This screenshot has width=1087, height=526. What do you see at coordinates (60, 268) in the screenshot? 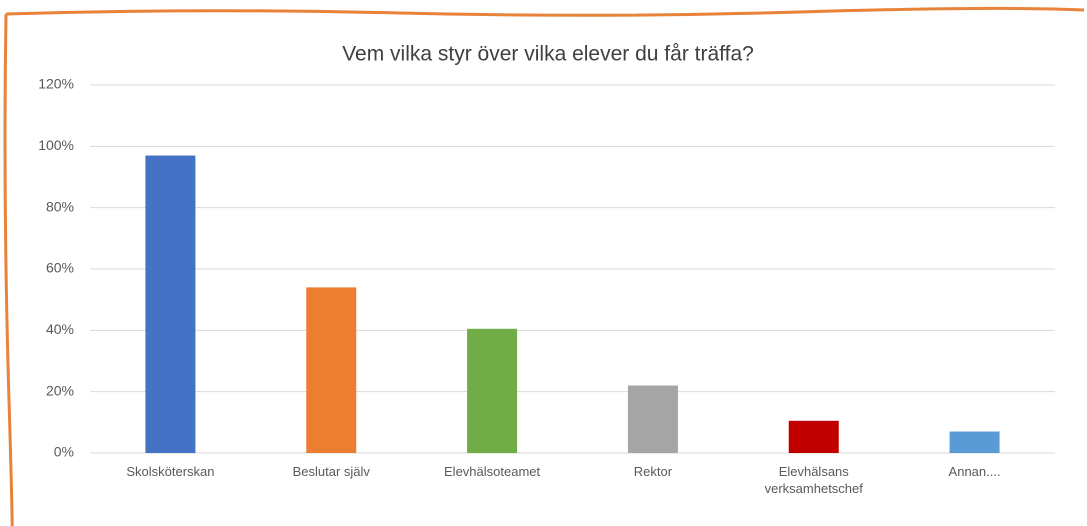
I see `y-tick-label: 60%` at bounding box center [60, 268].